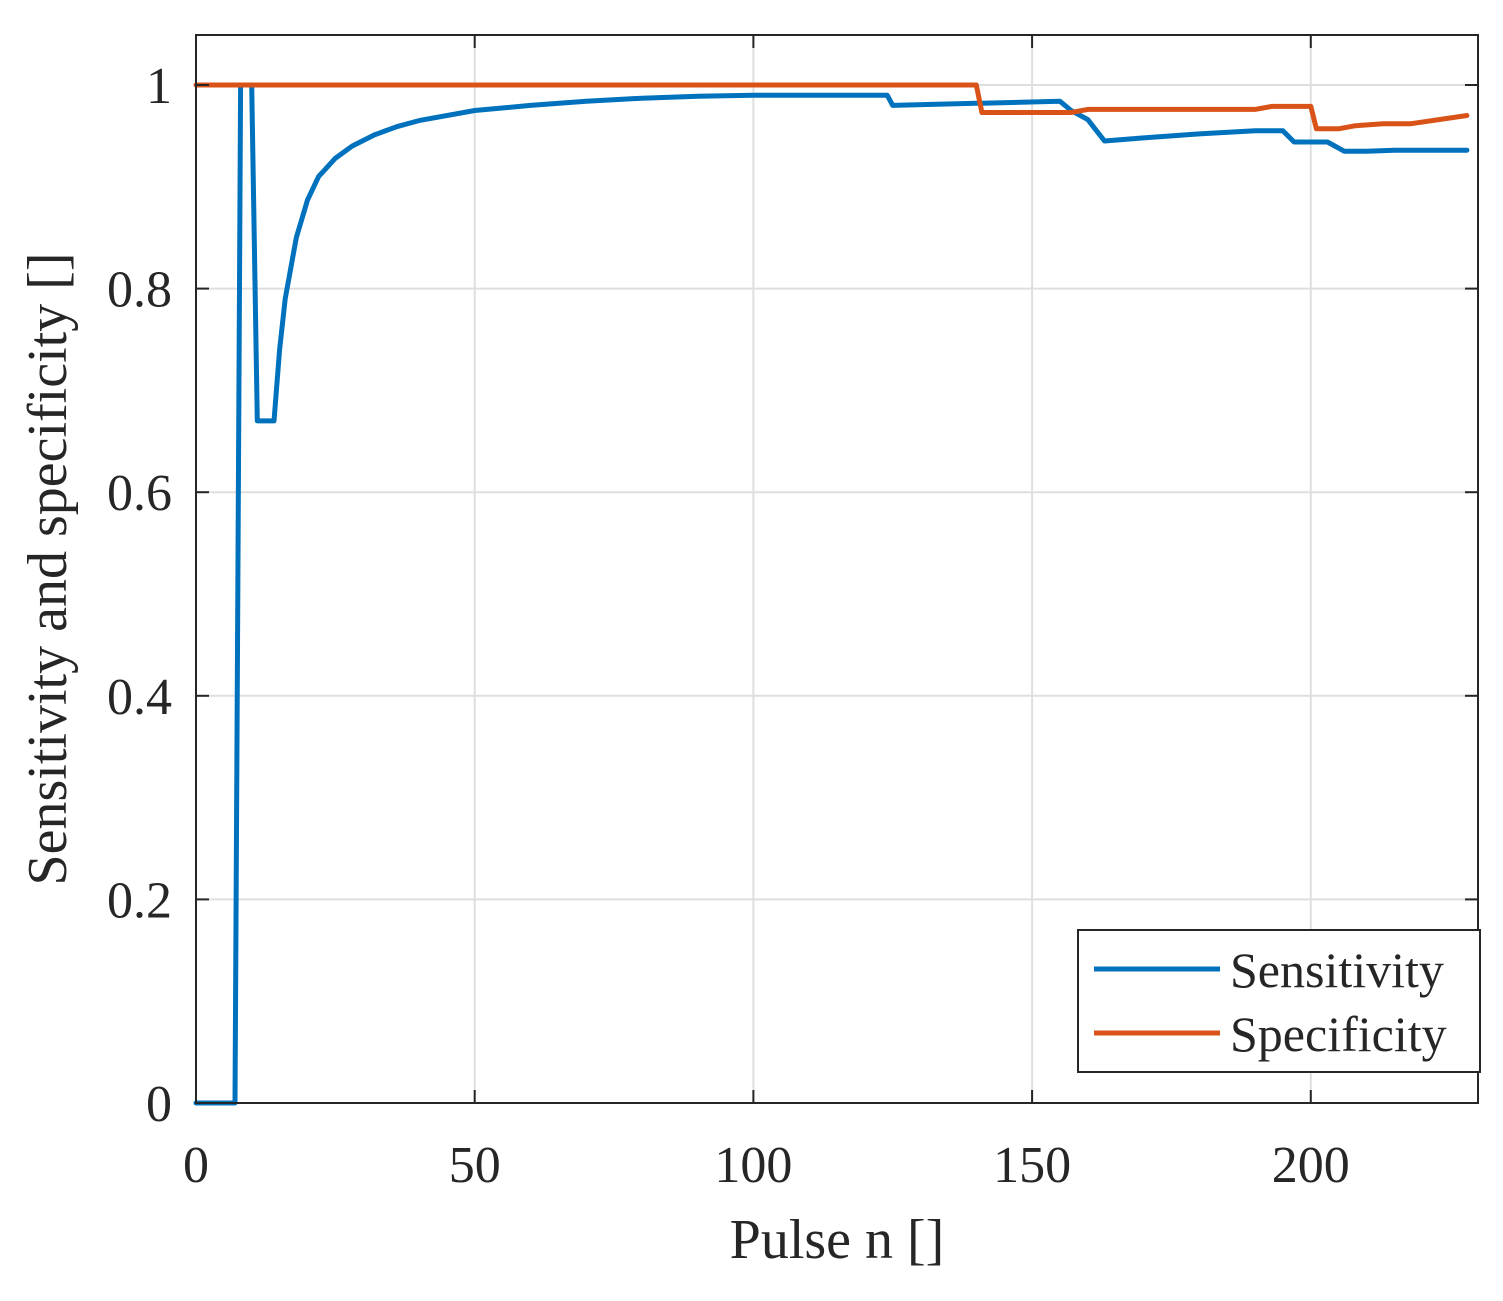 The image size is (1503, 1301). What do you see at coordinates (139, 900) in the screenshot?
I see `y-tick-label: 0.2` at bounding box center [139, 900].